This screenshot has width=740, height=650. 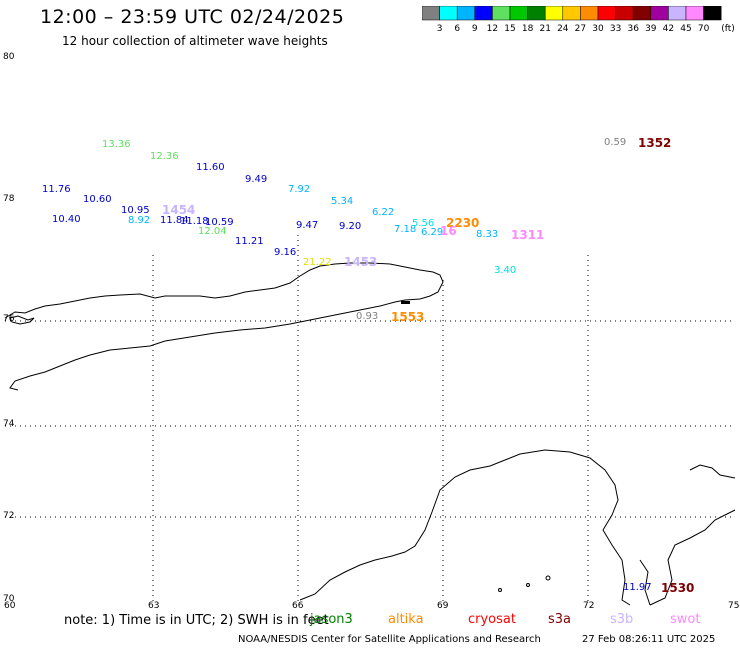 What do you see at coordinates (9, 57) in the screenshot?
I see `lat-label: 80` at bounding box center [9, 57].